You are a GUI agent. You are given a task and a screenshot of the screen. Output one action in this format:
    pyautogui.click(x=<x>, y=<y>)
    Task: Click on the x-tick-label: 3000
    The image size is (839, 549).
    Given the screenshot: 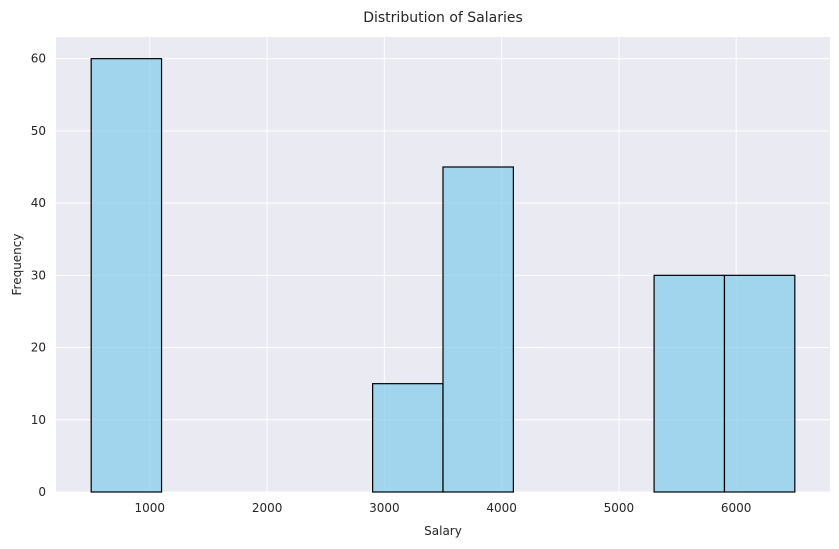 What is the action you would take?
    pyautogui.click(x=384, y=508)
    